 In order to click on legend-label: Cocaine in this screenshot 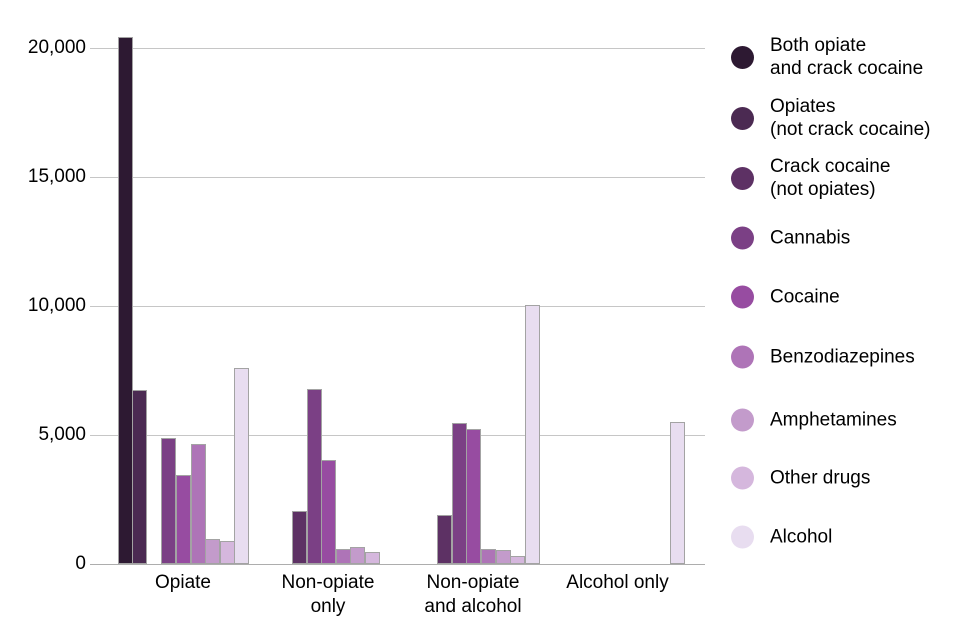, I will do `click(805, 297)`.